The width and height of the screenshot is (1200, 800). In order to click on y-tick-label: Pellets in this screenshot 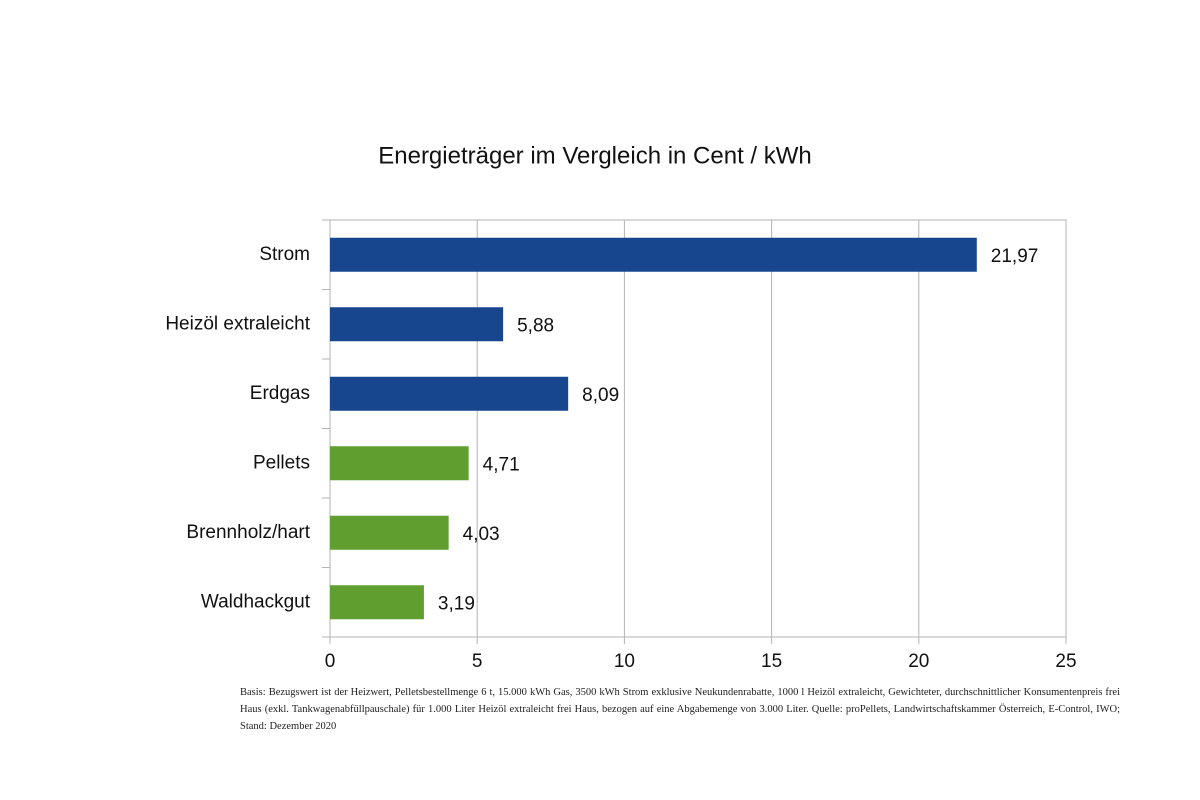, I will do `click(281, 462)`.